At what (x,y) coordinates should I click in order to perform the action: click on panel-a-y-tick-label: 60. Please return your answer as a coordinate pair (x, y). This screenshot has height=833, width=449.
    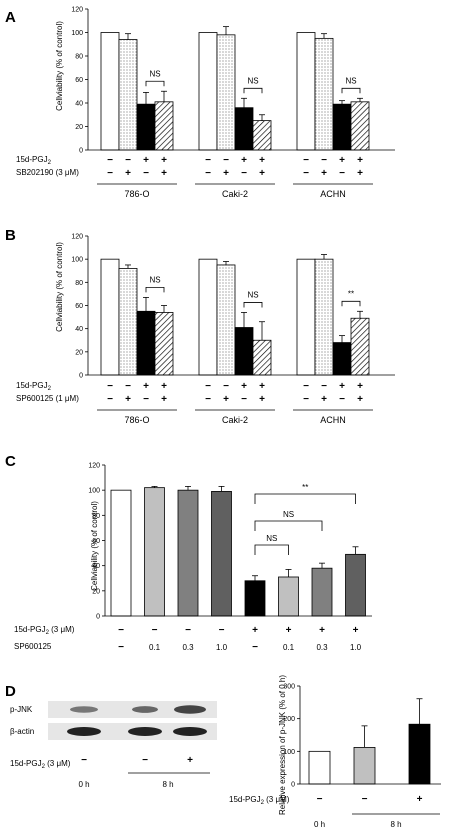
    Looking at the image, I should click on (79, 80).